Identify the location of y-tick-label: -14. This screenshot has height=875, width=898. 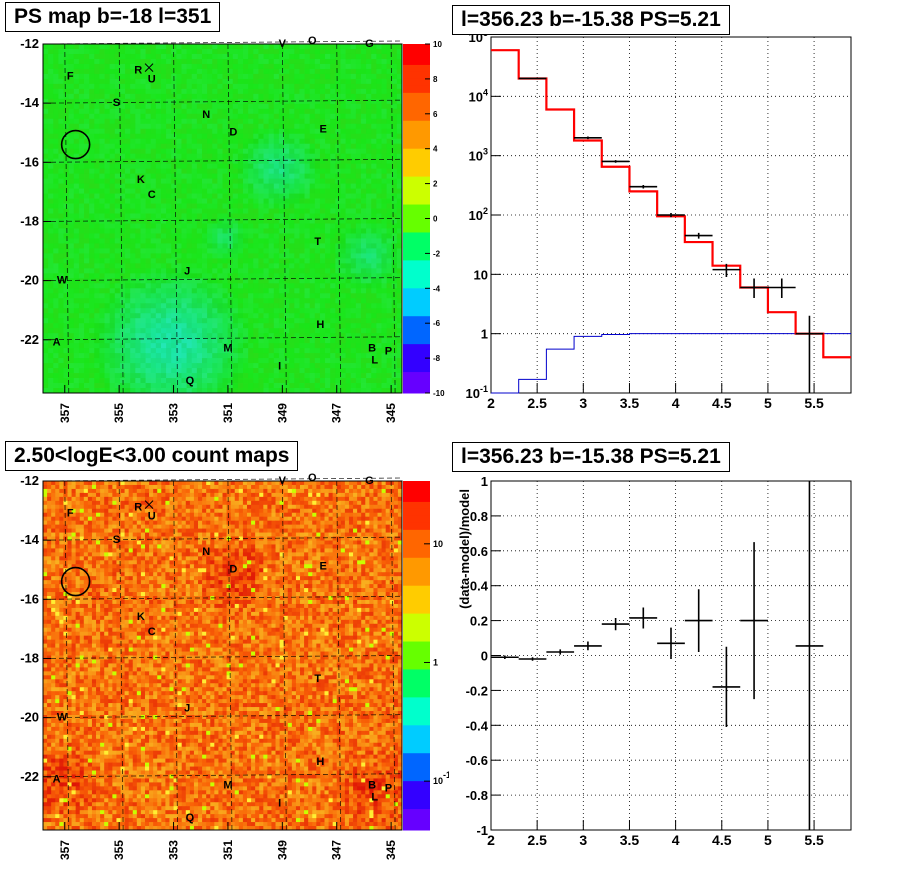
(30, 102).